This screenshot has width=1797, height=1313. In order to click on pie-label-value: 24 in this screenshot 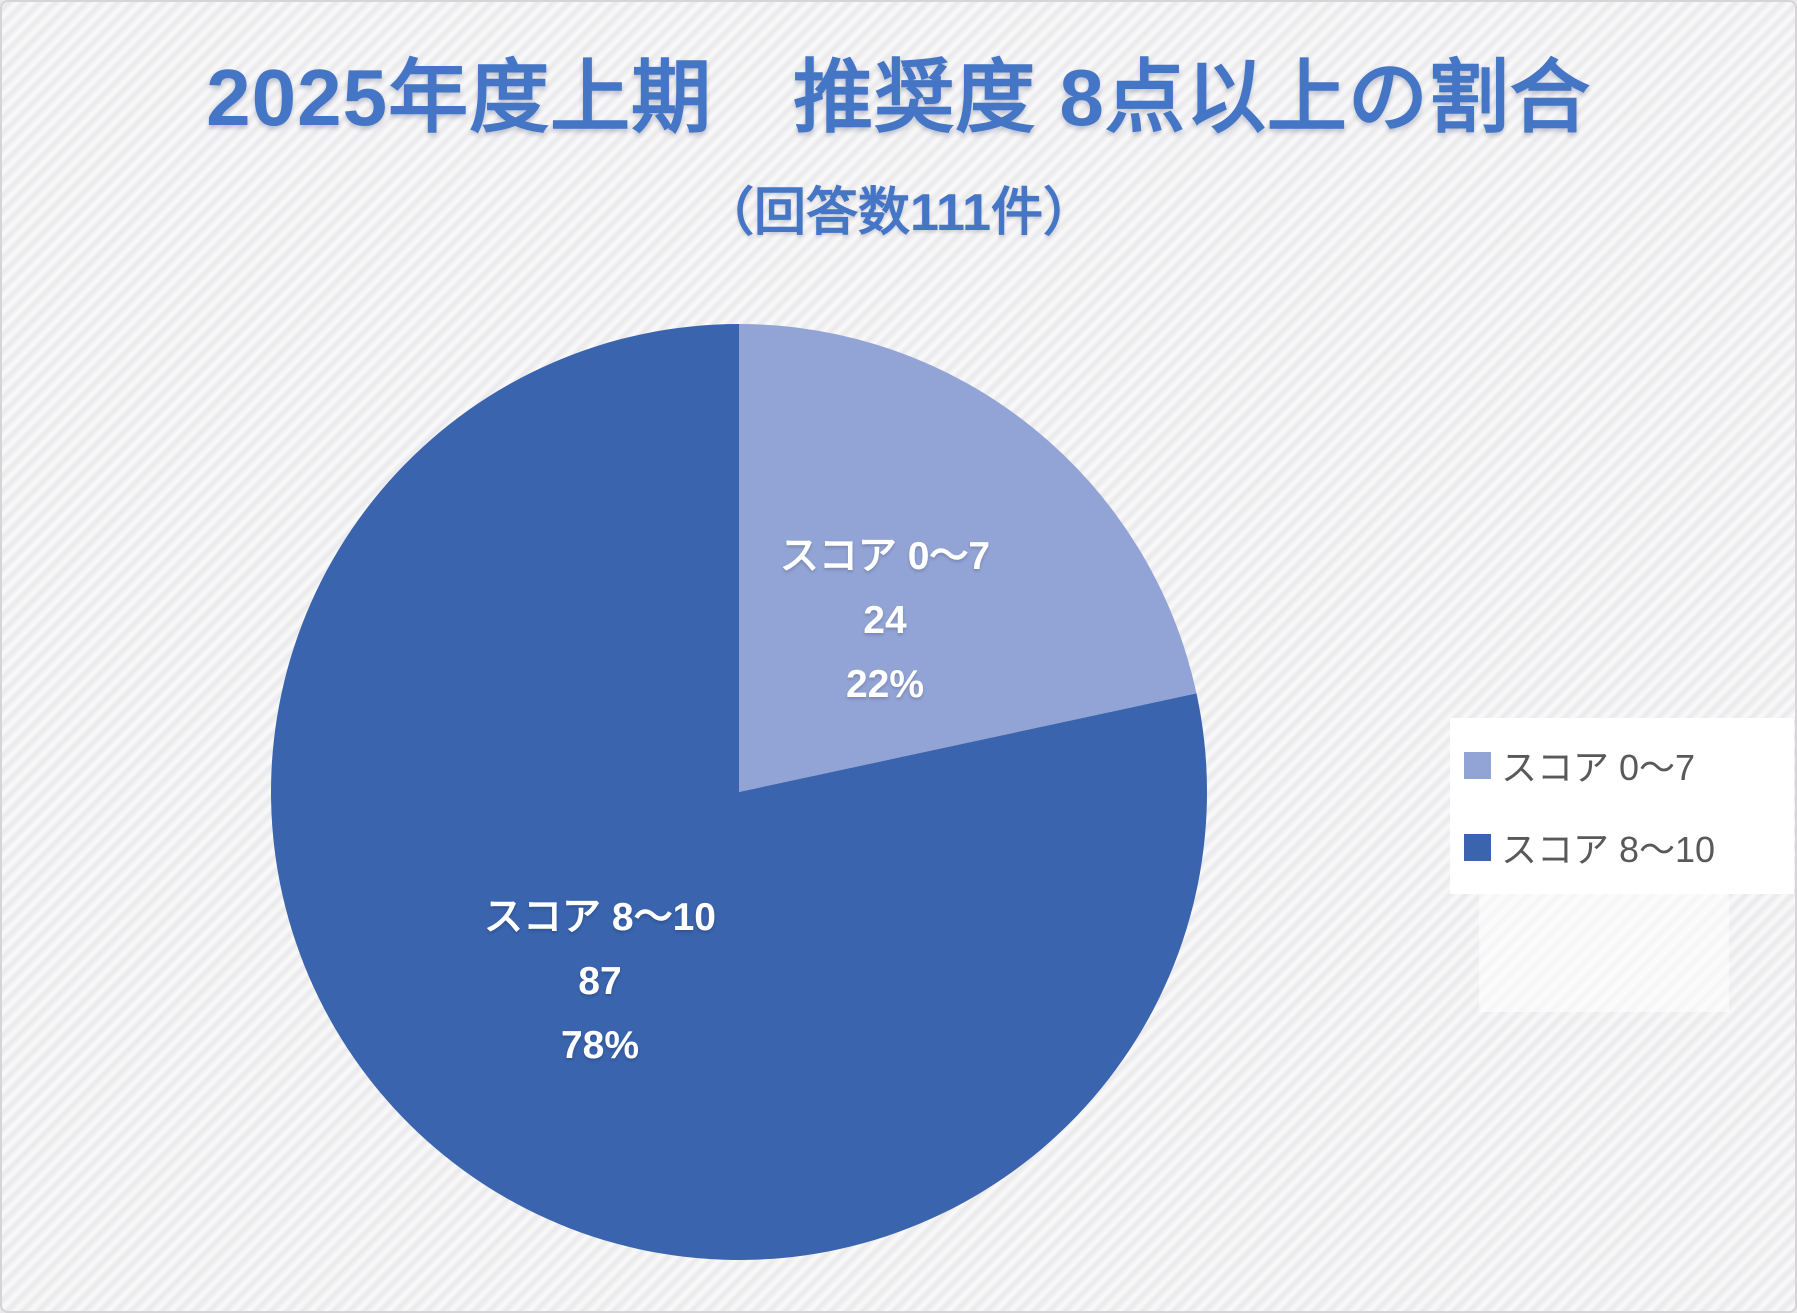, I will do `click(885, 620)`.